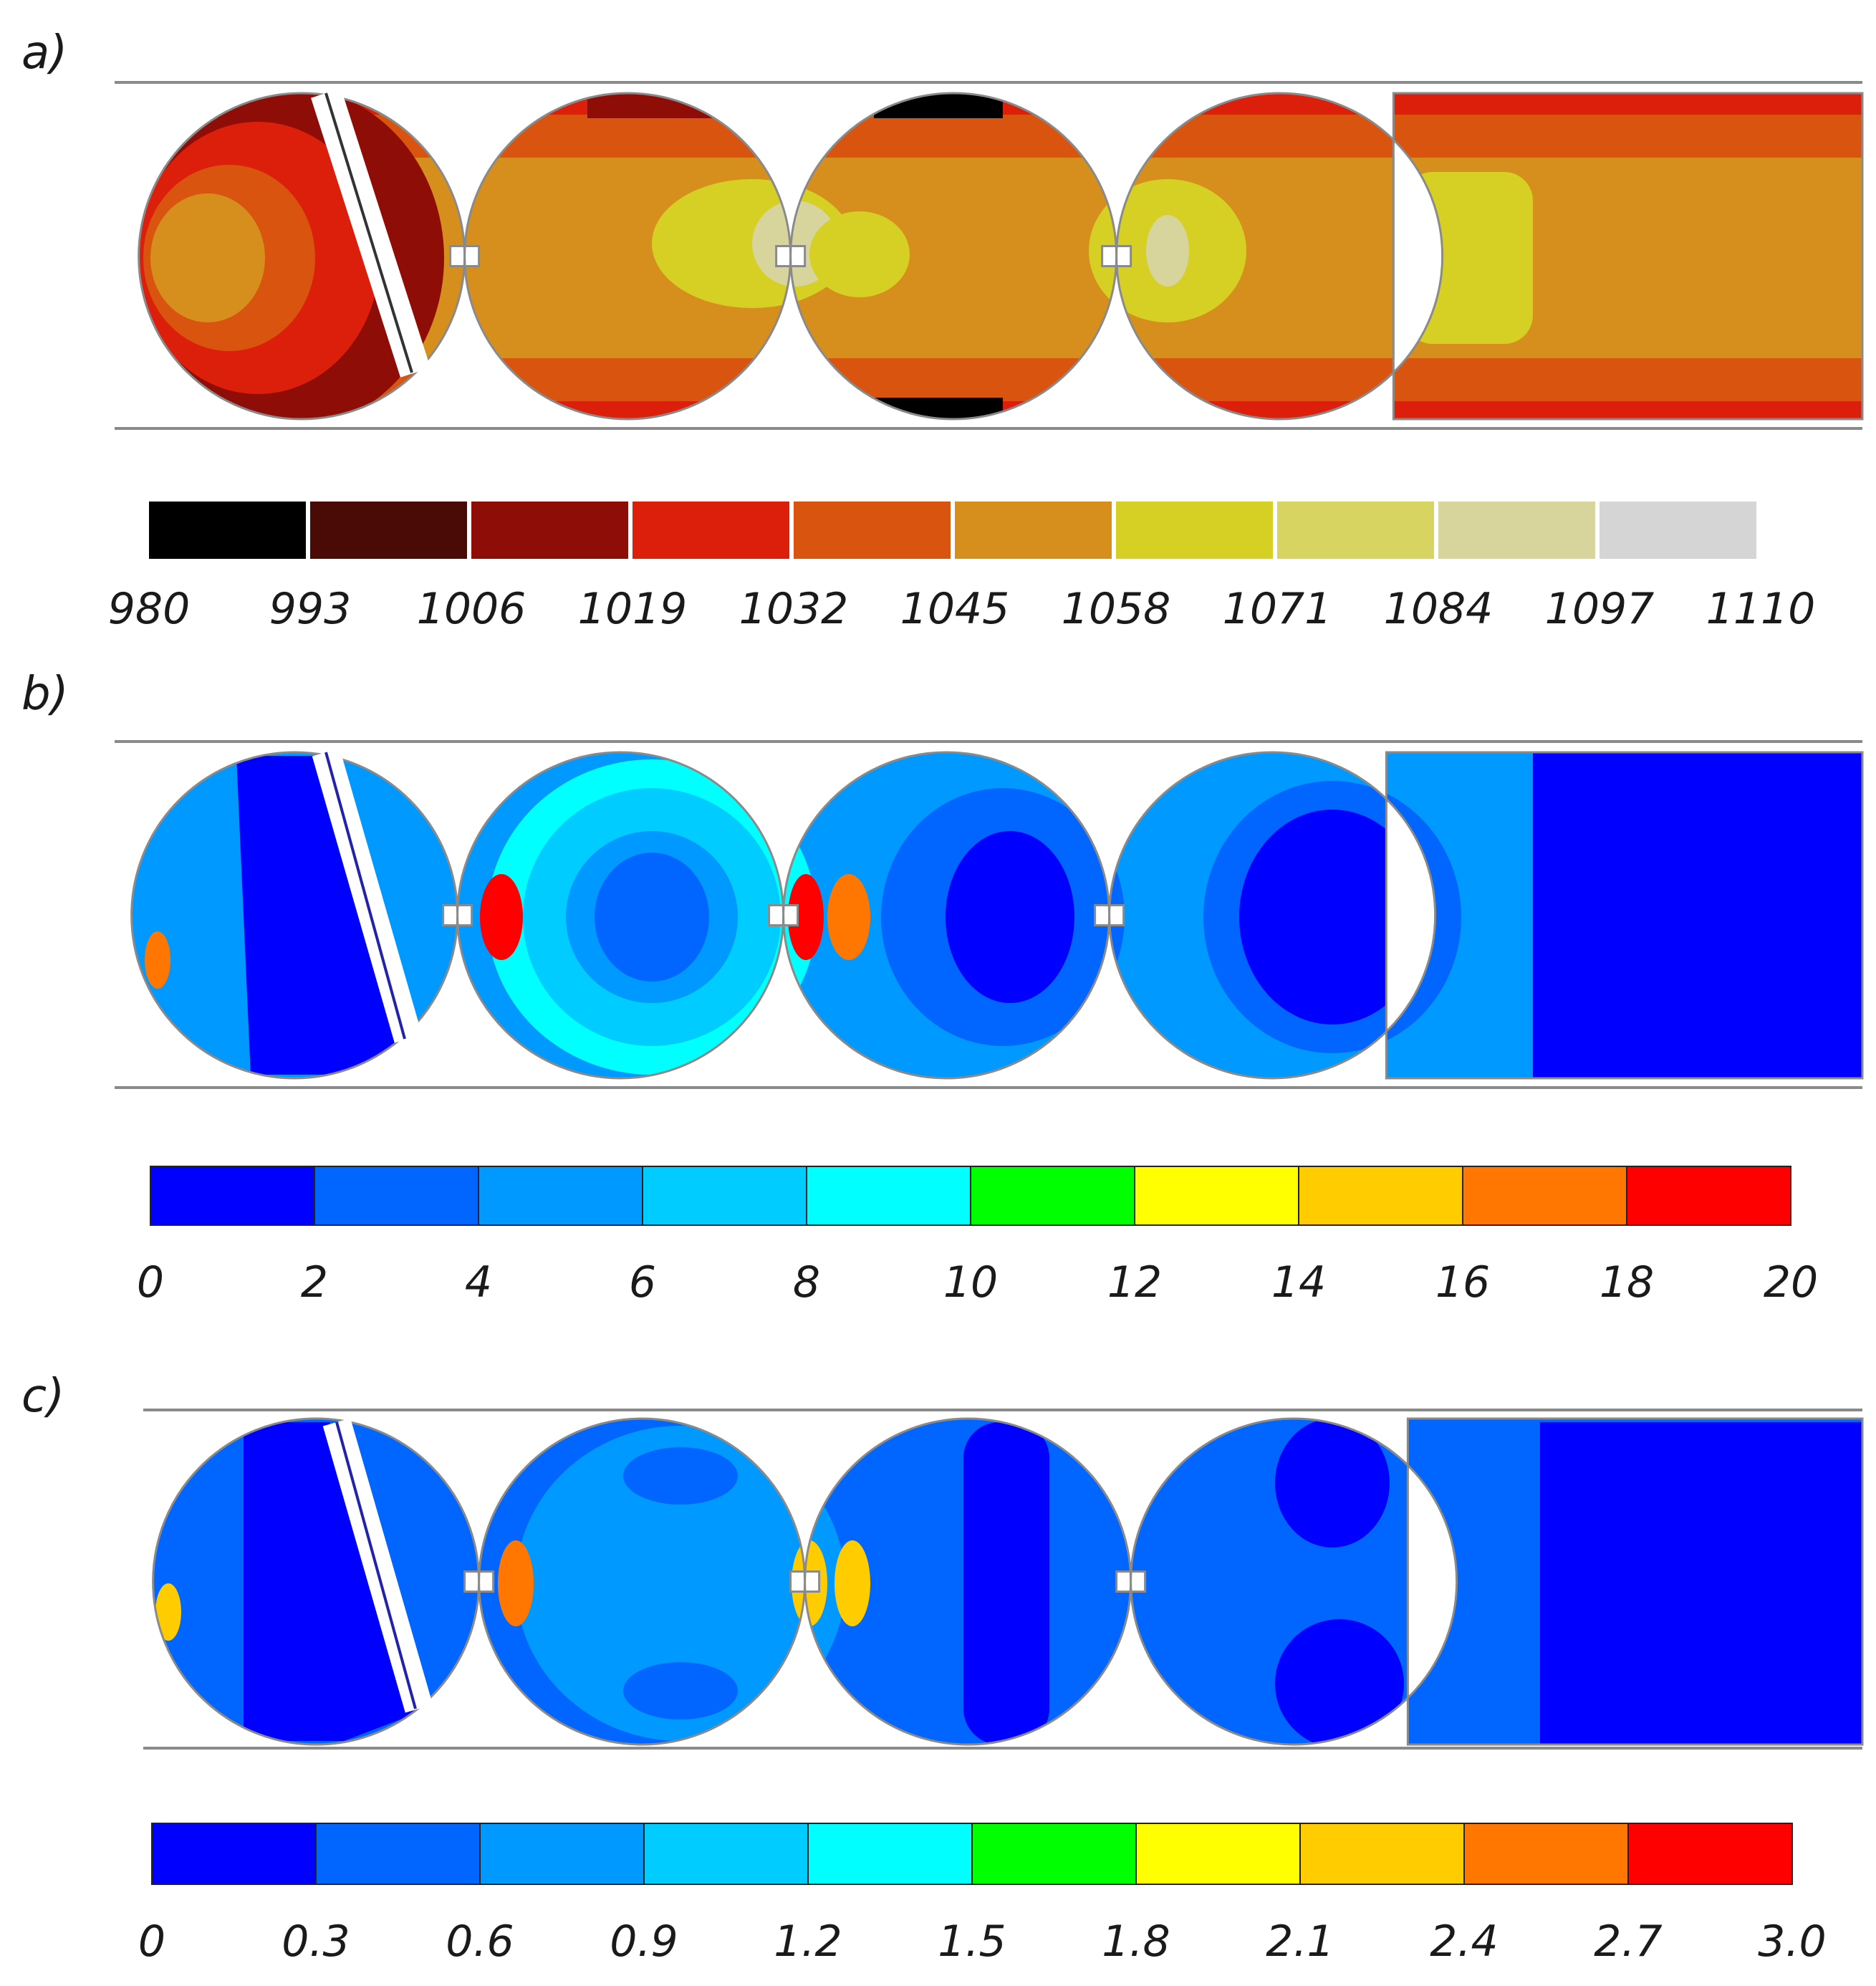 This screenshot has height=1986, width=1876. I want to click on colorbar-1-tick-7: 14, so click(1298, 1282).